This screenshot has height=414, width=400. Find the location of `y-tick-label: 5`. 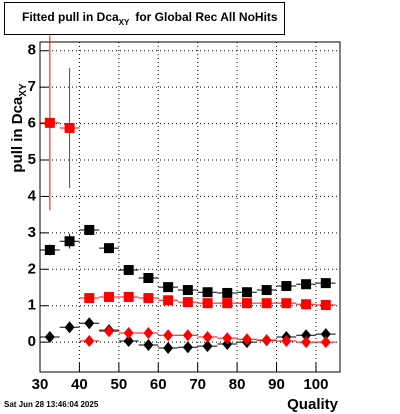

y-tick-label: 5 is located at coordinates (32, 159).